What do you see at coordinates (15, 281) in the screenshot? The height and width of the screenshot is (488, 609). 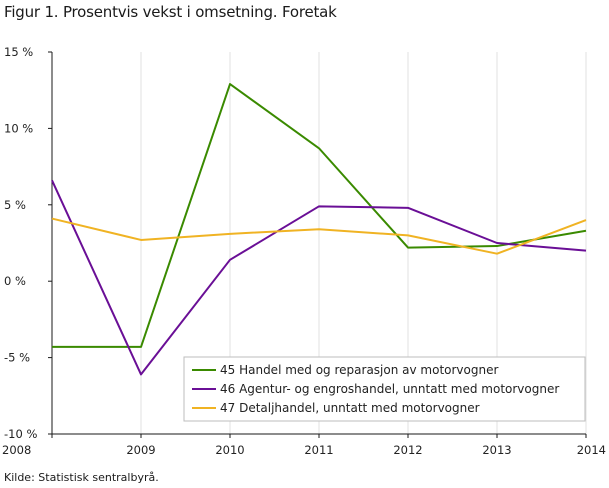 I see `y-tick-label: 0 %` at bounding box center [15, 281].